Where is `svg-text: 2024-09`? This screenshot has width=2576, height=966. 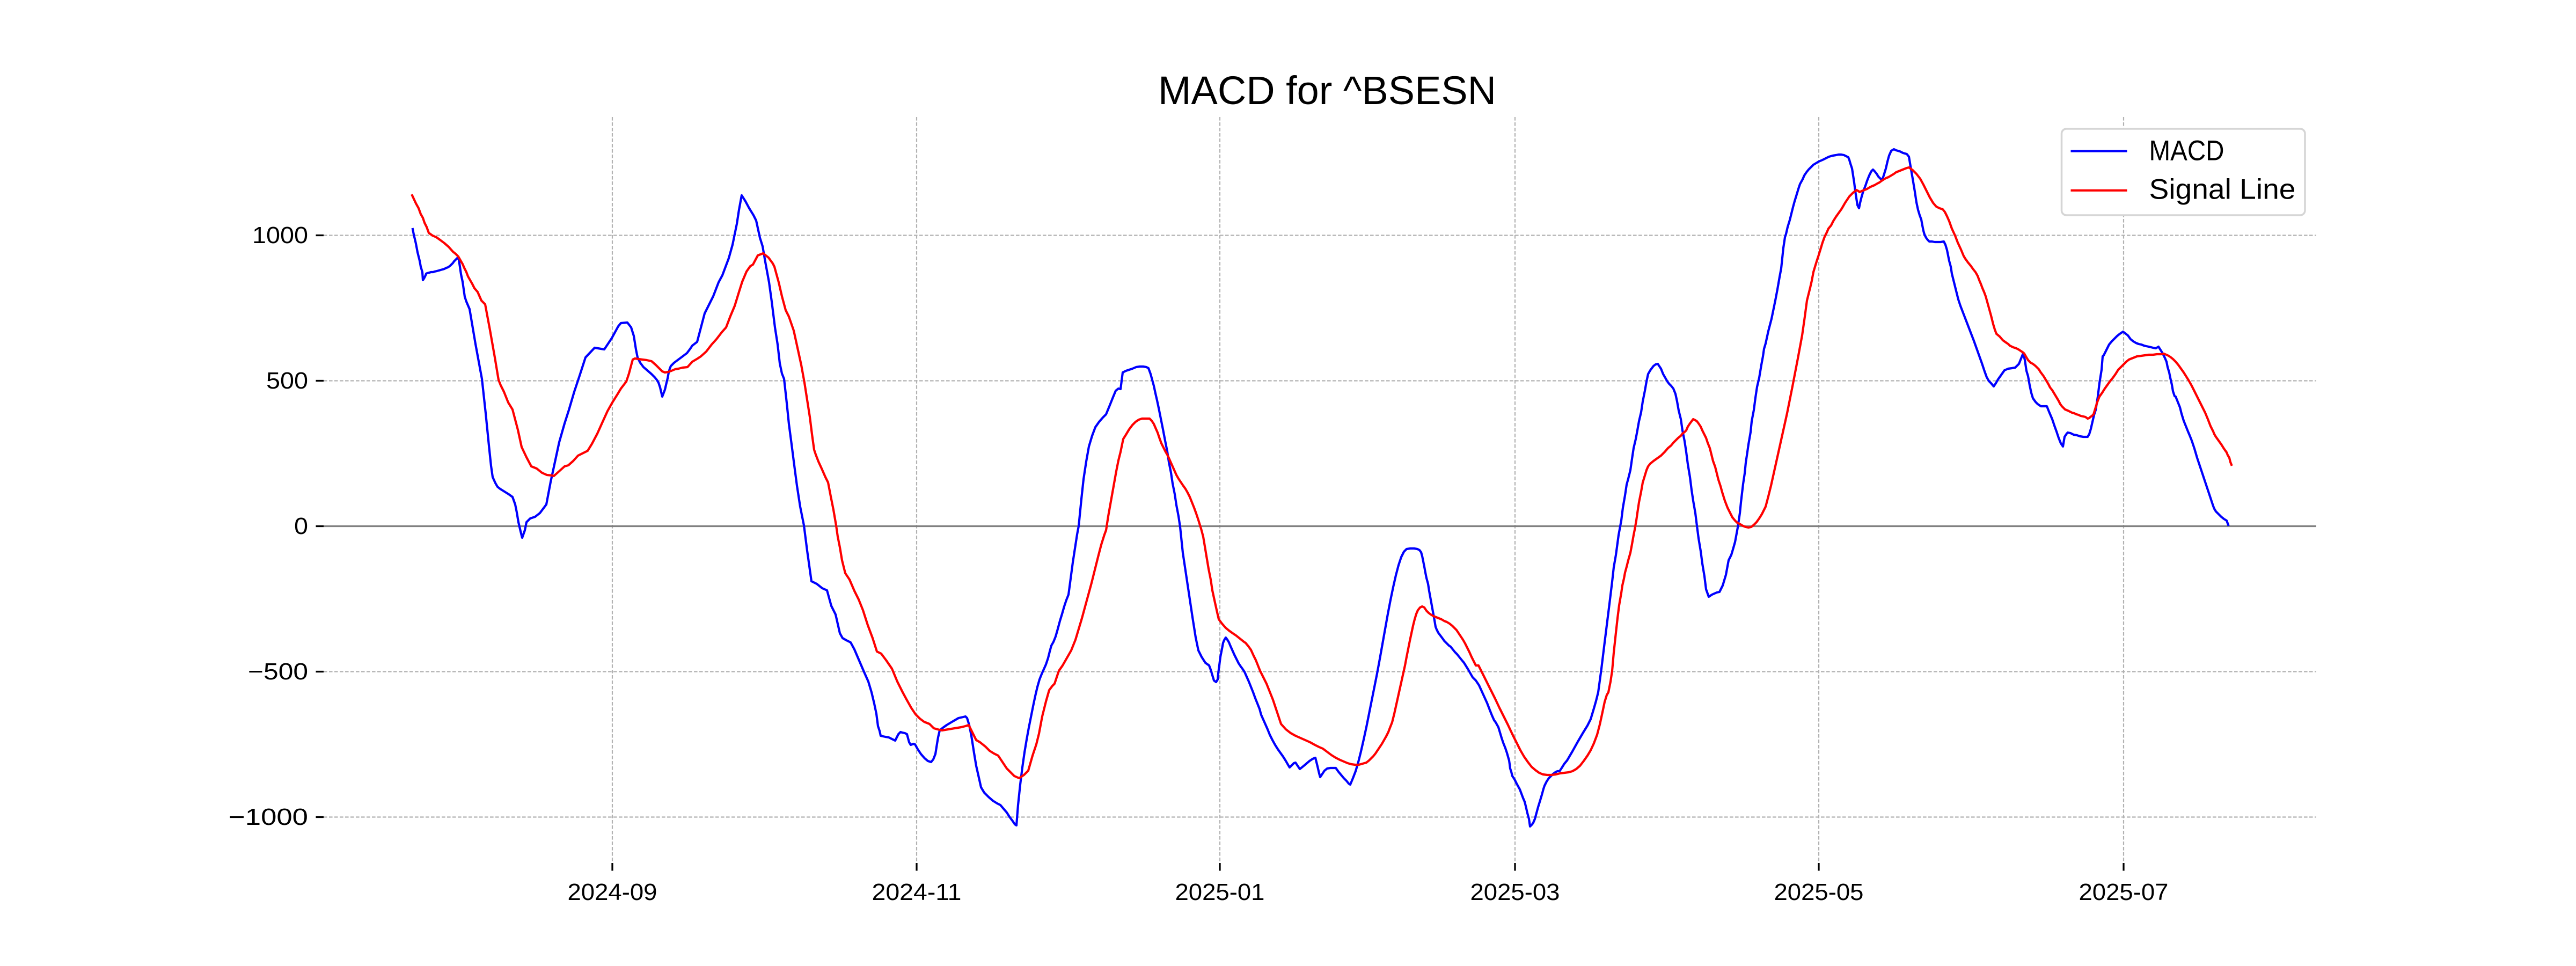
svg-text: 2024-09 is located at coordinates (612, 892).